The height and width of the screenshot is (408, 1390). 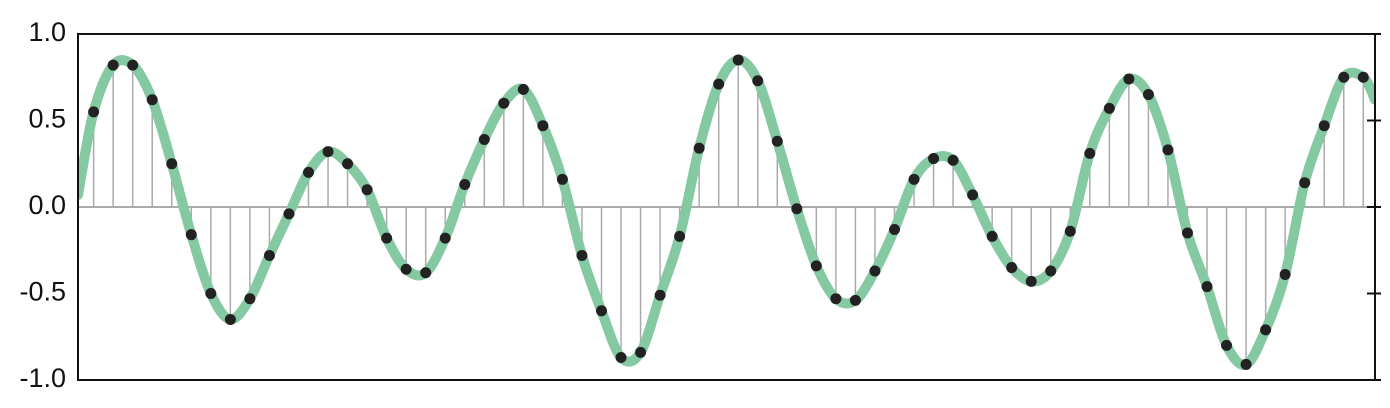 I want to click on y-tick-label: -1.0, so click(x=42, y=378).